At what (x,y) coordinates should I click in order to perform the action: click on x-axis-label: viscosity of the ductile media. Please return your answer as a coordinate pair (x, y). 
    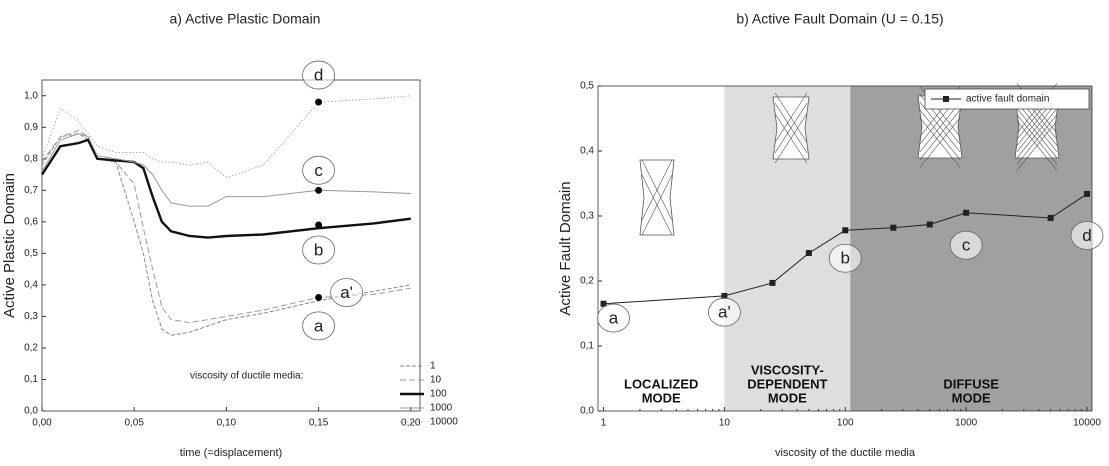
    Looking at the image, I should click on (845, 453).